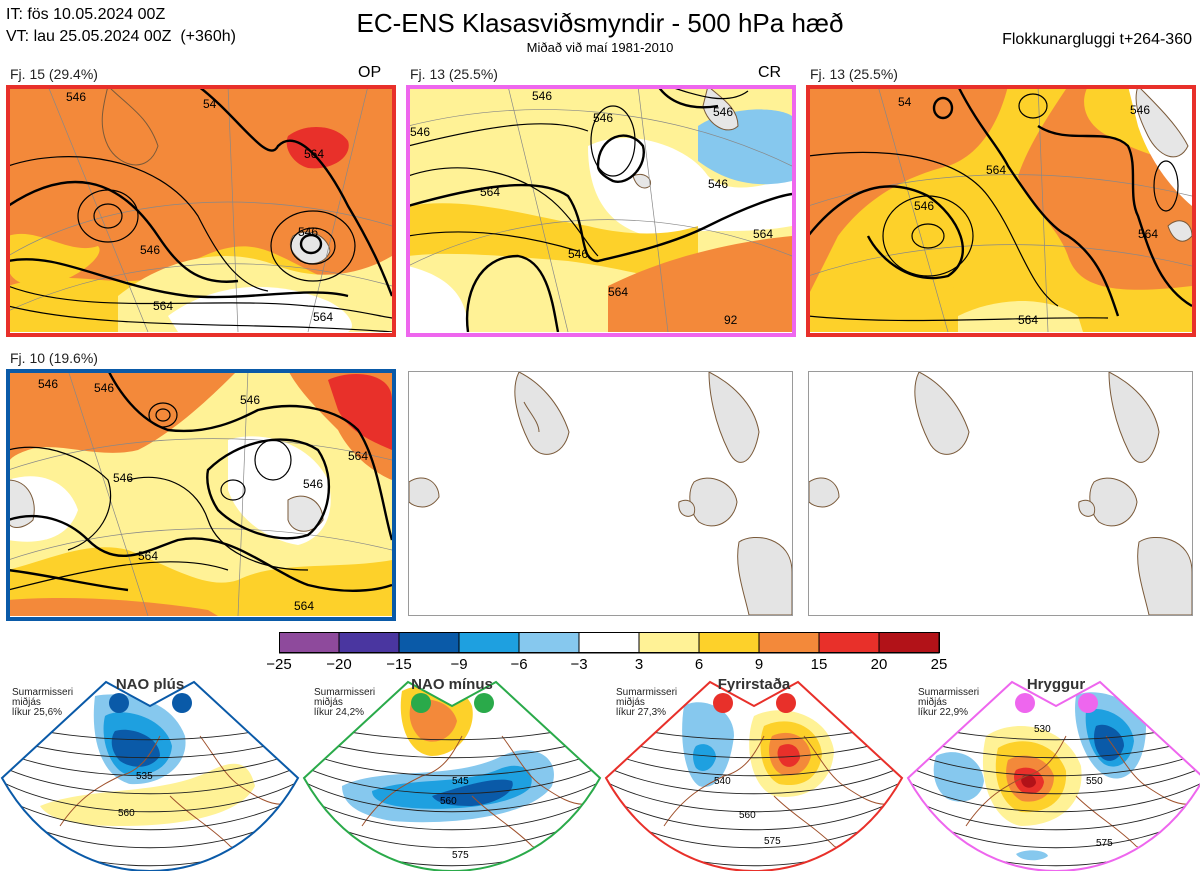 This screenshot has height=871, width=1200. I want to click on panel-3-label: Fj. 13 (25.5%), so click(854, 74).